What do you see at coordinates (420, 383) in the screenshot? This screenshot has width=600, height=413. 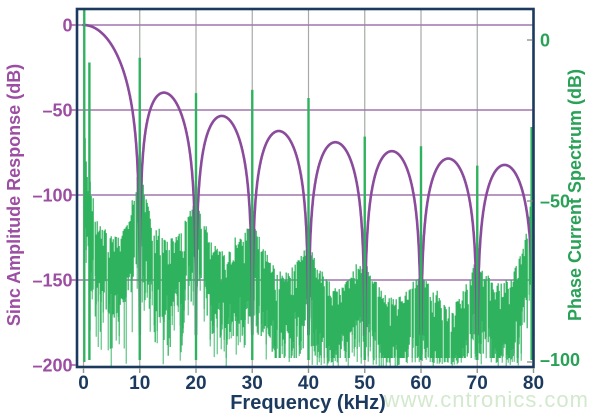 I see `x-tick-label: 60` at bounding box center [420, 383].